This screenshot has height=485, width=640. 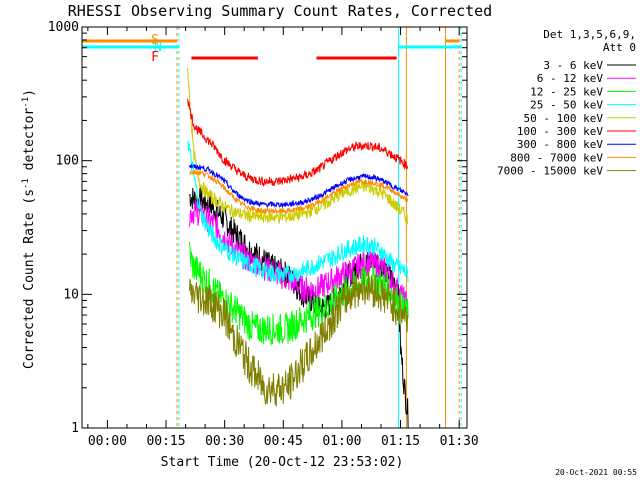 What do you see at coordinates (566, 105) in the screenshot?
I see `legend-label-3: 25 - 50 keV` at bounding box center [566, 105].